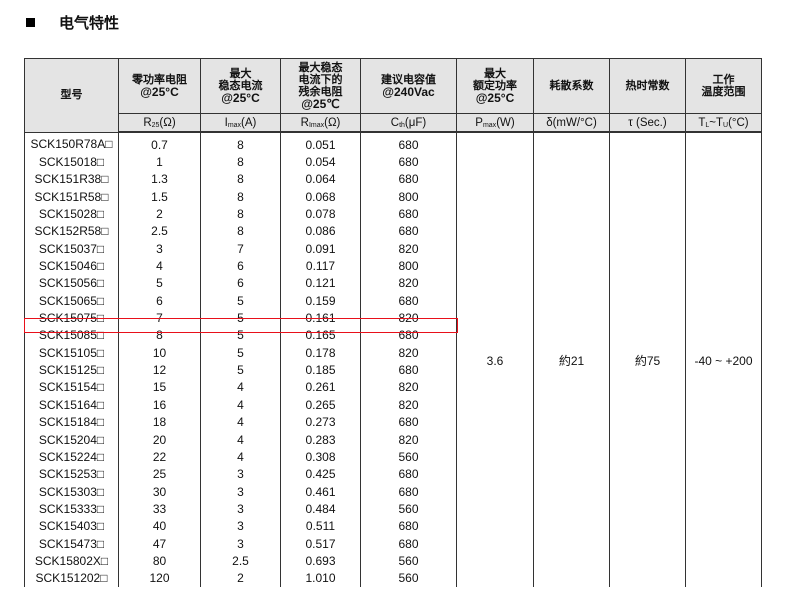 This screenshot has height=605, width=785. Describe the element at coordinates (320, 335) in the screenshot. I see `rimax-cell: 0.165` at that location.